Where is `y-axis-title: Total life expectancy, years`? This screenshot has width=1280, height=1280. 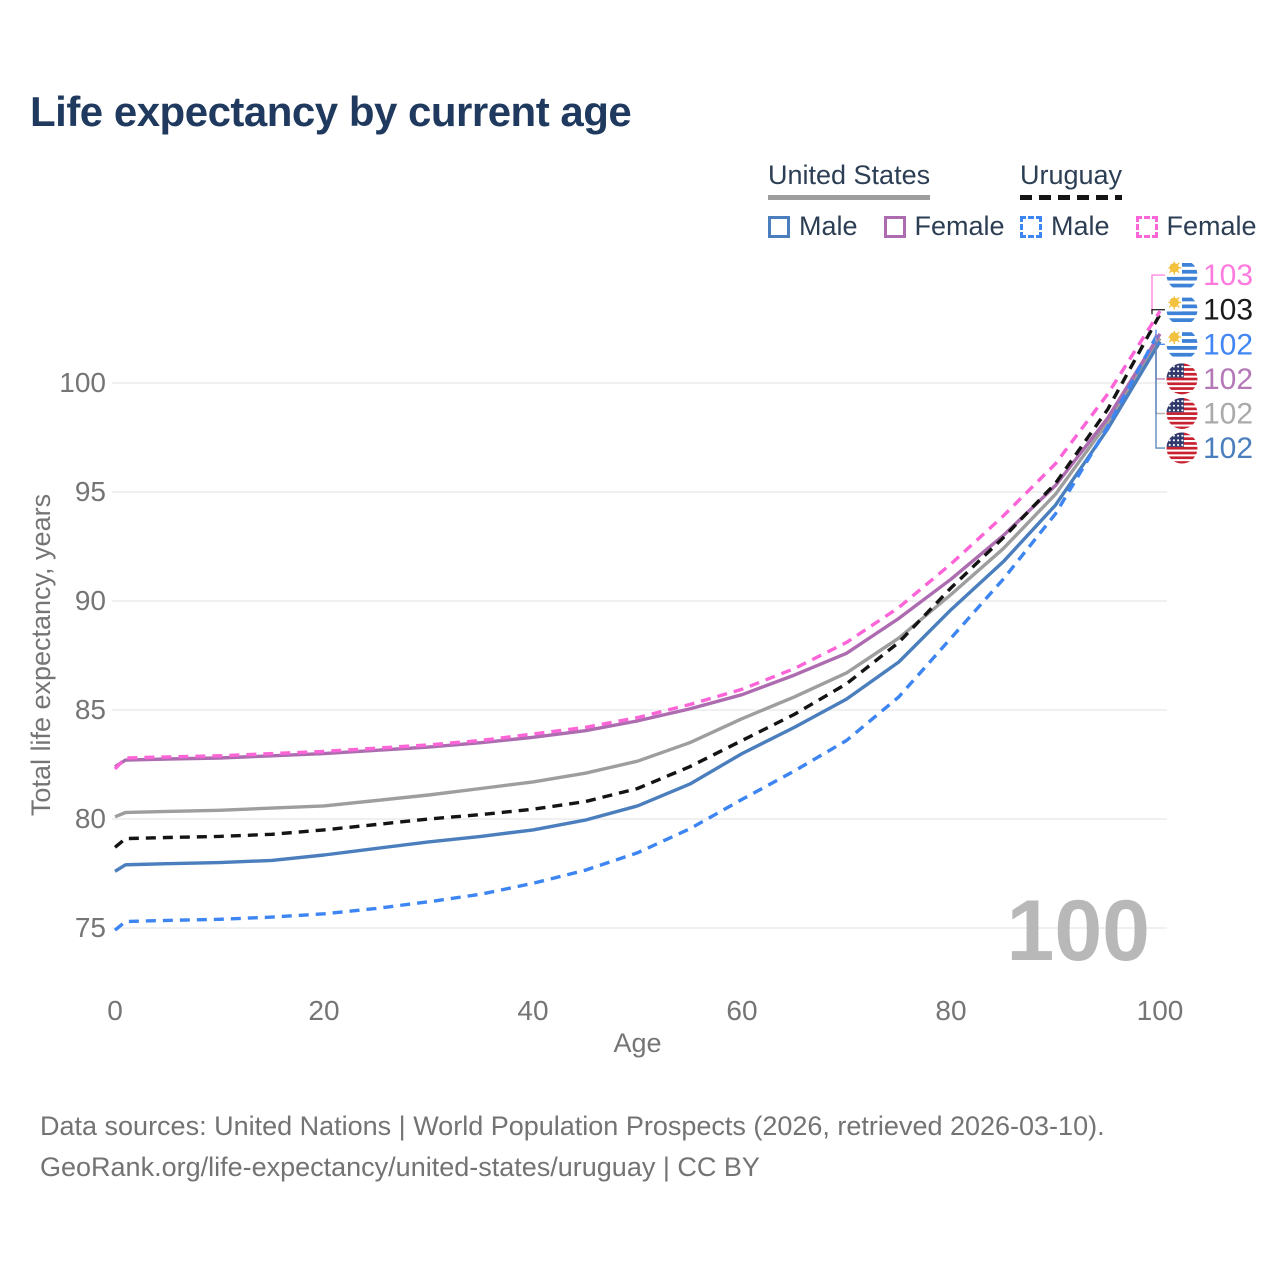 y-axis-title: Total life expectancy, years is located at coordinates (41, 655).